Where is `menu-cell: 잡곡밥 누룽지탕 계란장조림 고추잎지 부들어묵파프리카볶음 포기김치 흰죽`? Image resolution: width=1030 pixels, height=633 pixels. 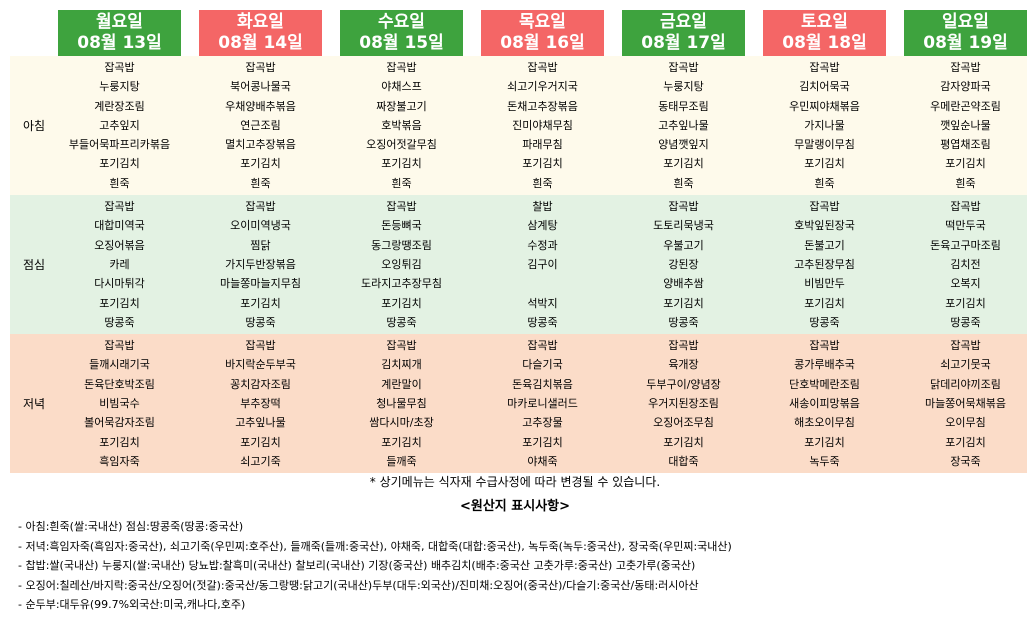
menu-cell: 잡곡밥 누룽지탕 계란장조림 고추잎지 부들어묵파프리카볶음 포기김치 흰죽 is located at coordinates (119, 126).